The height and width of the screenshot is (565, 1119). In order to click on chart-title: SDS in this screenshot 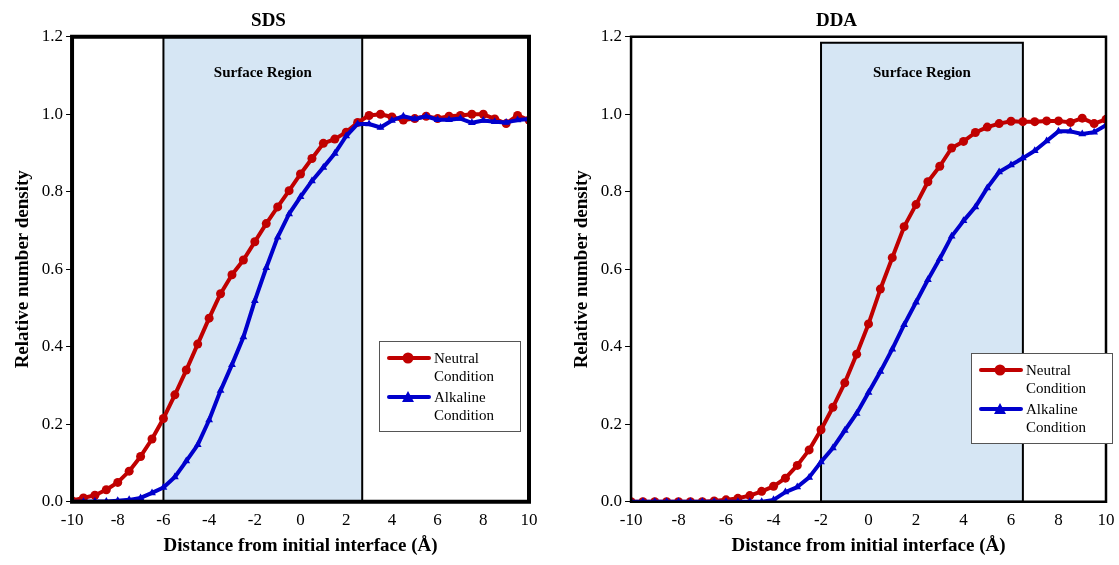, I will do `click(268, 20)`.